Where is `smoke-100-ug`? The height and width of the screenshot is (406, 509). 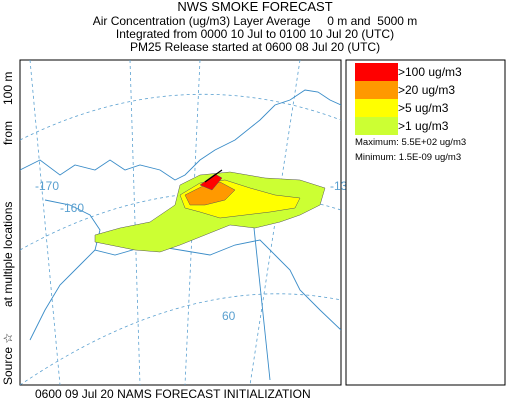
smoke-100-ug is located at coordinates (211, 182).